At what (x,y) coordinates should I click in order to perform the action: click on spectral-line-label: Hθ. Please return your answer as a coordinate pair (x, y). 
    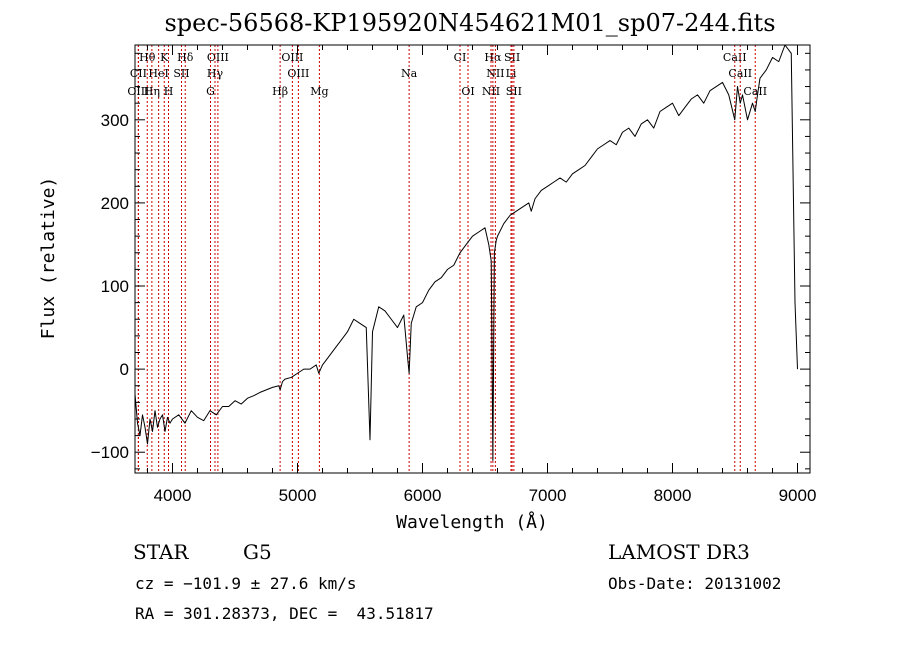
    Looking at the image, I should click on (147, 57).